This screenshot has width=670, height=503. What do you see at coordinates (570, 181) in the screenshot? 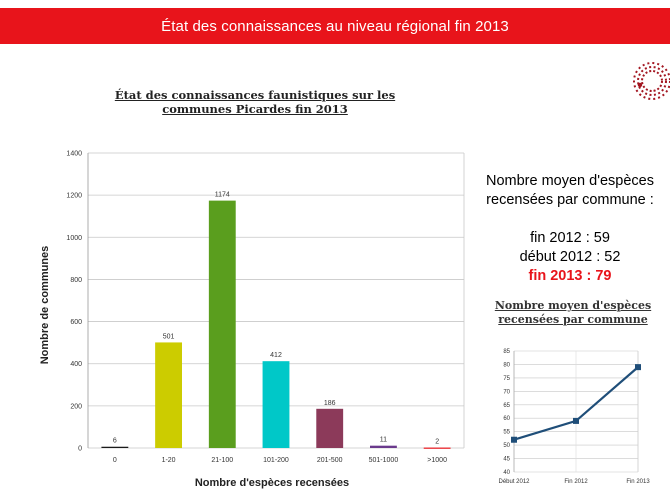
I see `stats-heading-1: Nombre moyen d'espèces` at bounding box center [570, 181].